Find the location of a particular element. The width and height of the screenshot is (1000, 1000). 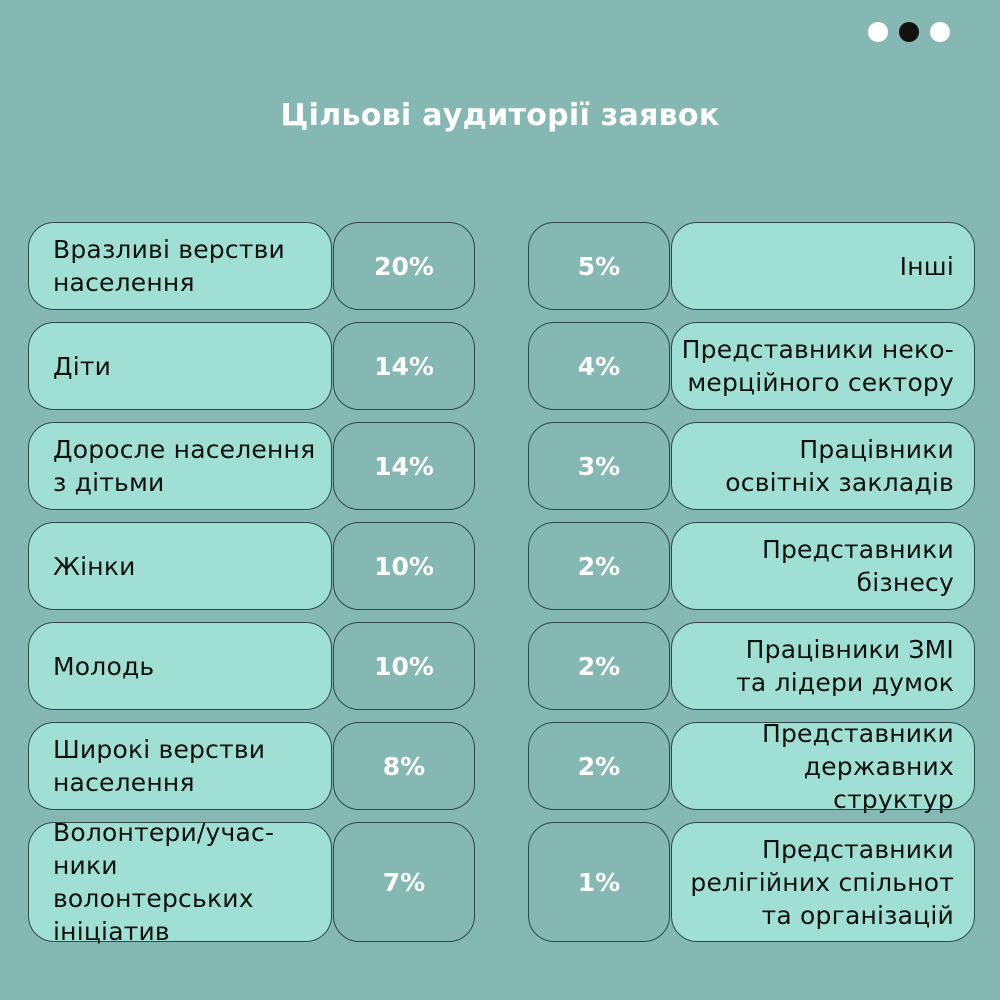

right-audience-percent-text: 3% is located at coordinates (599, 466).